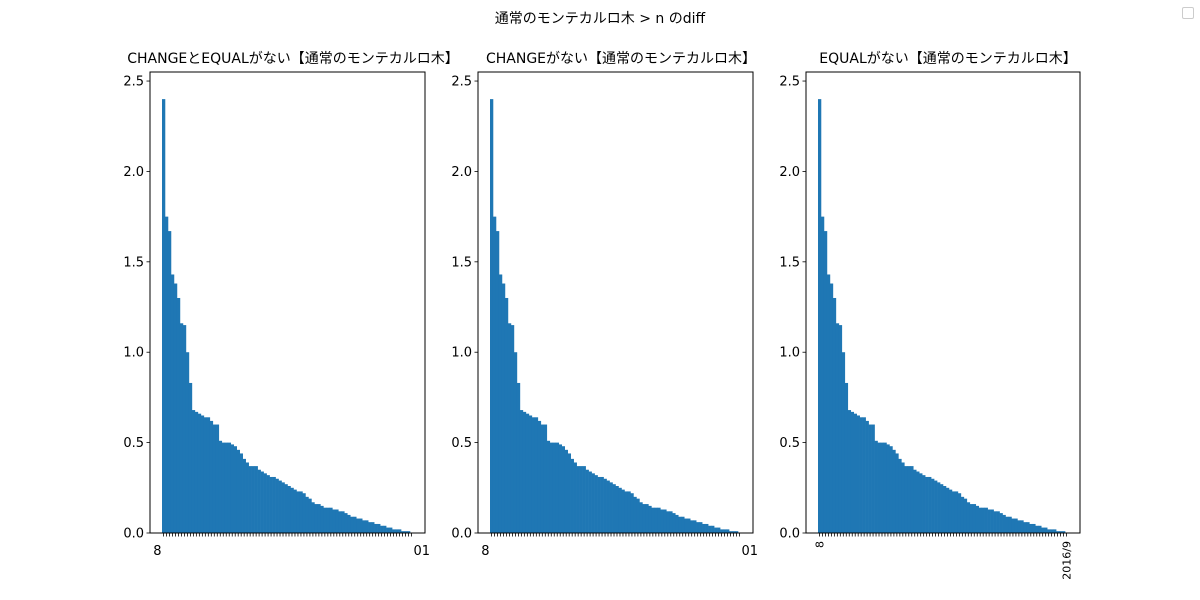  I want to click on y-tick-label: 2.0, so click(789, 172).